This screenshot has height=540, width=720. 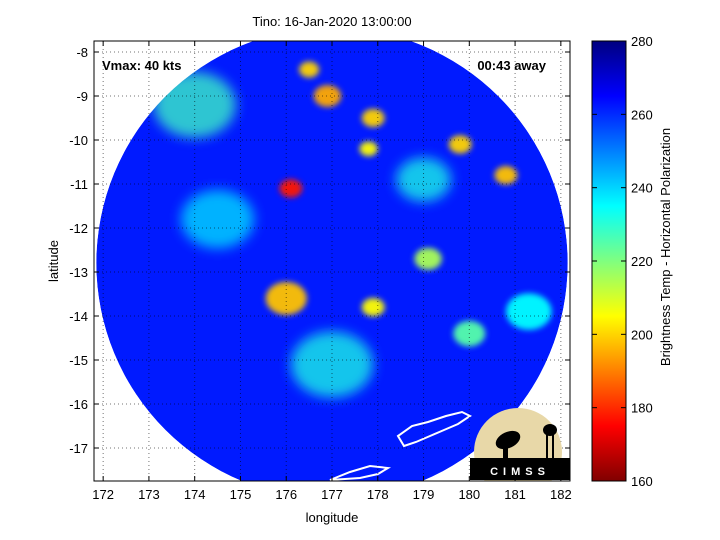 What do you see at coordinates (286, 494) in the screenshot?
I see `x-tick-label: 176` at bounding box center [286, 494].